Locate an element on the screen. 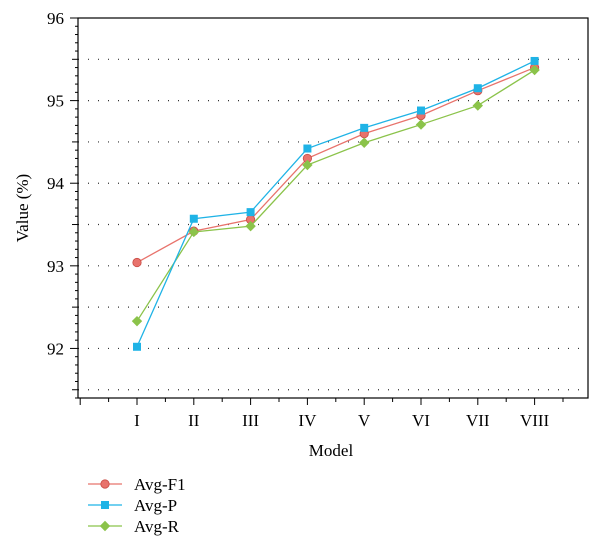 The width and height of the screenshot is (598, 541). x-tick-label: IV is located at coordinates (307, 420).